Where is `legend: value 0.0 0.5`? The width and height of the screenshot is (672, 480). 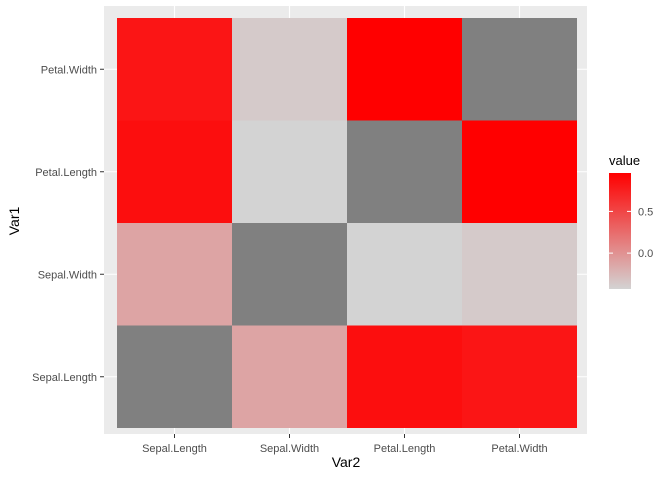 legend: value 0.0 0.5 is located at coordinates (631, 221).